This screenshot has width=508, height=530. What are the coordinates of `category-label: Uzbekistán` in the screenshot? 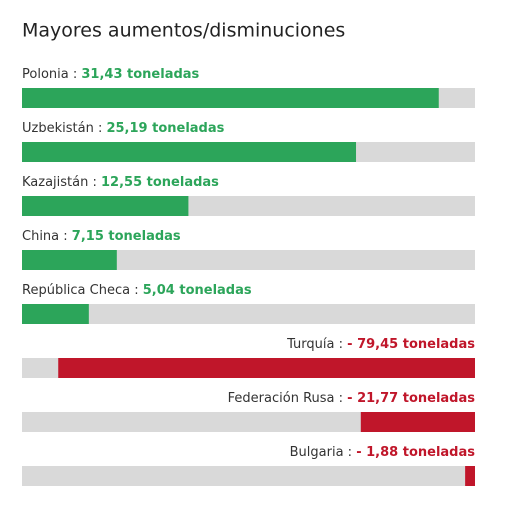 It's located at (58, 128).